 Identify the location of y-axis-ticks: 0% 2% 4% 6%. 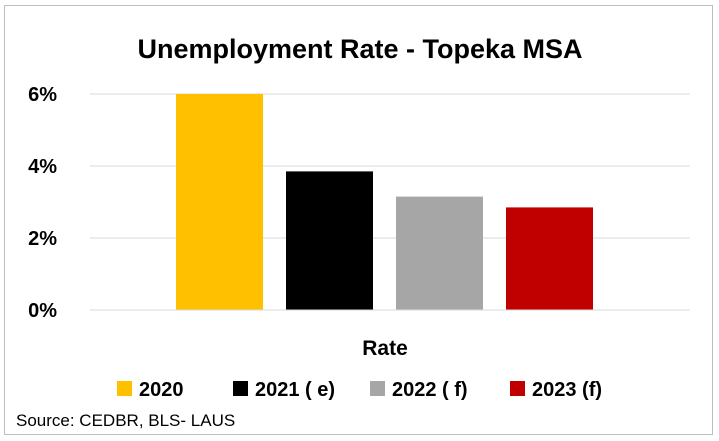
(42, 203).